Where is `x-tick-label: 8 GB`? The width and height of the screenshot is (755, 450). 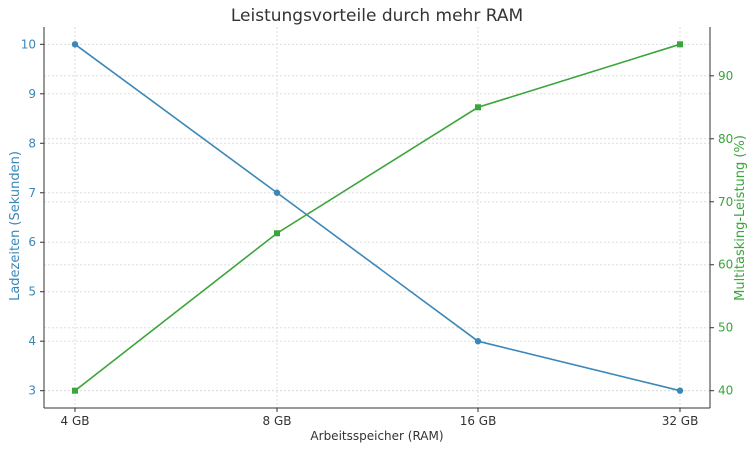
x-tick-label: 8 GB is located at coordinates (277, 421).